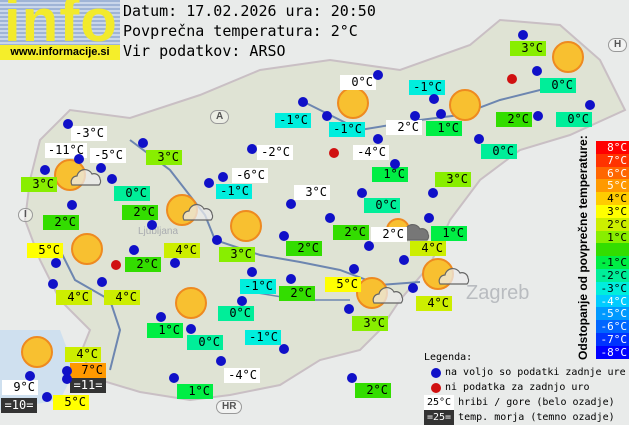 Image resolution: width=629 pixels, height=425 pixels. Describe the element at coordinates (60, 52) in the screenshot. I see `logo-url: www.informacije.si` at that location.